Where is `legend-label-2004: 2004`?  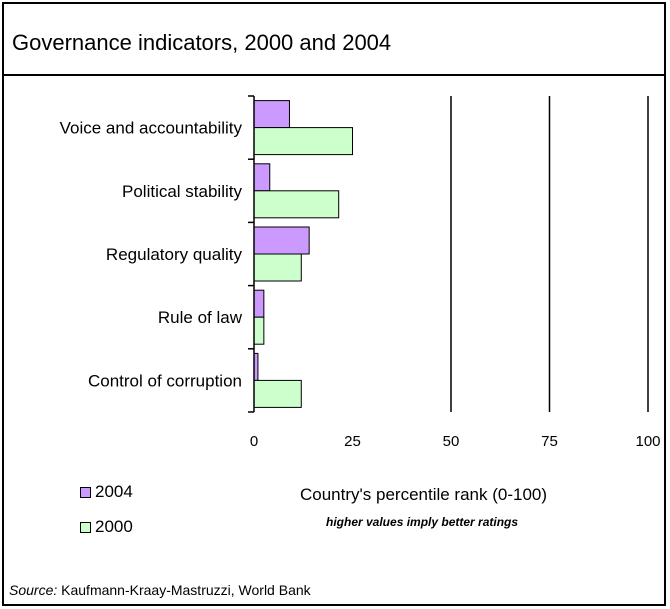
legend-label-2004: 2004 is located at coordinates (114, 491).